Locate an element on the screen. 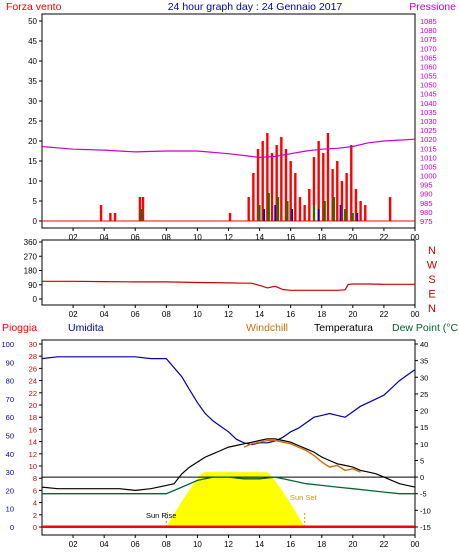 This screenshot has height=555, width=459. rain-y-tick-label: 24 is located at coordinates (33, 381).